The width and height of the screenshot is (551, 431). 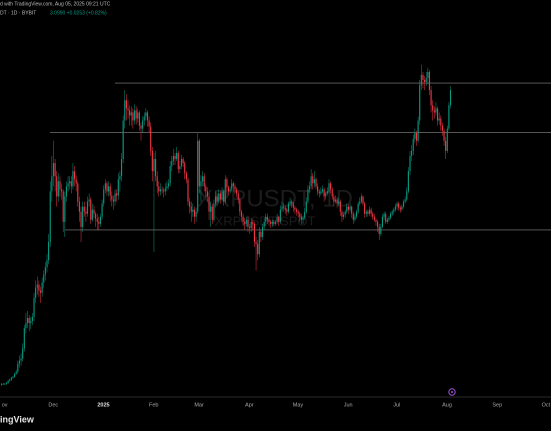 I want to click on watermark: XRPUSDT, 1D, so click(x=275, y=198).